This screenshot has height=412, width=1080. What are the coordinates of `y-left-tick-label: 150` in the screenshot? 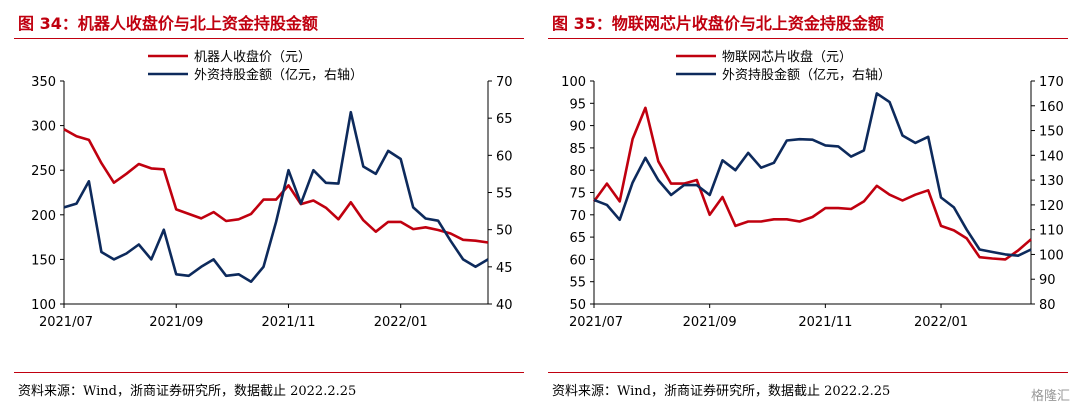 It's located at (43, 260).